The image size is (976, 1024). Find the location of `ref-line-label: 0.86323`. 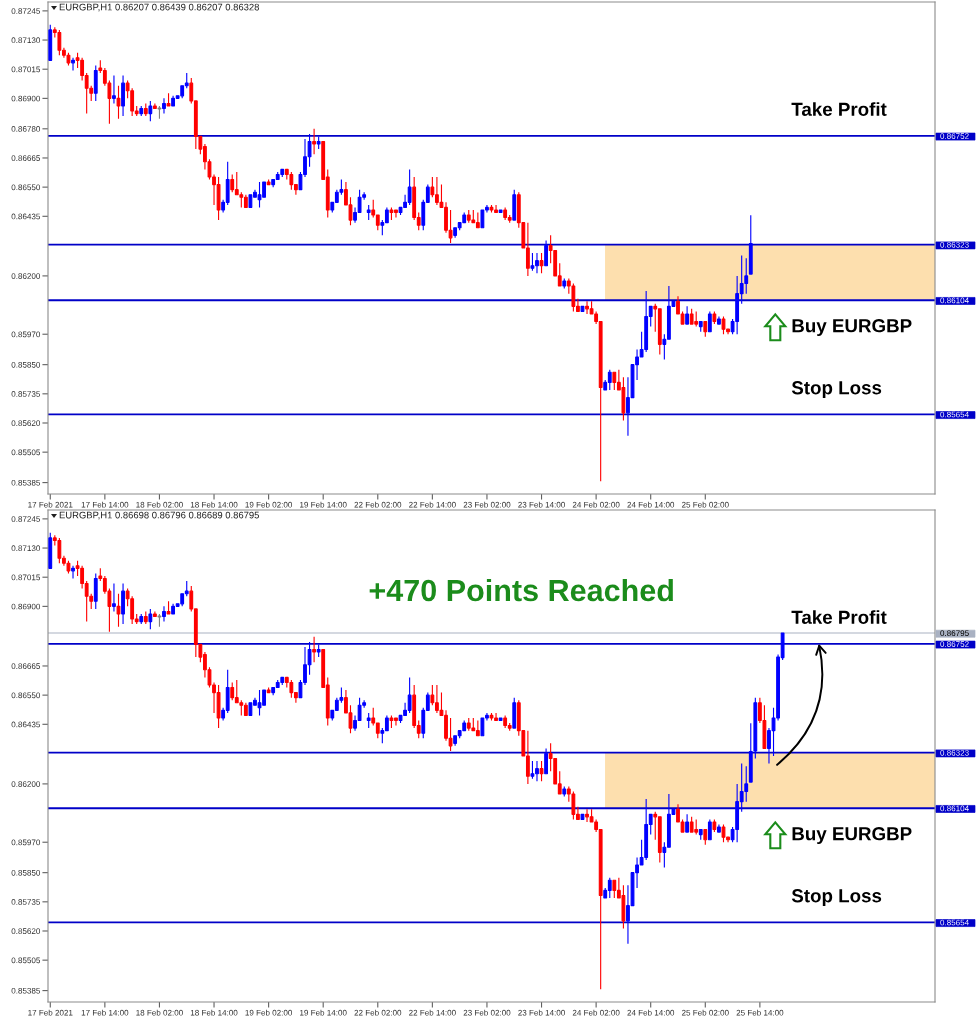

ref-line-label: 0.86323 is located at coordinates (954, 245).